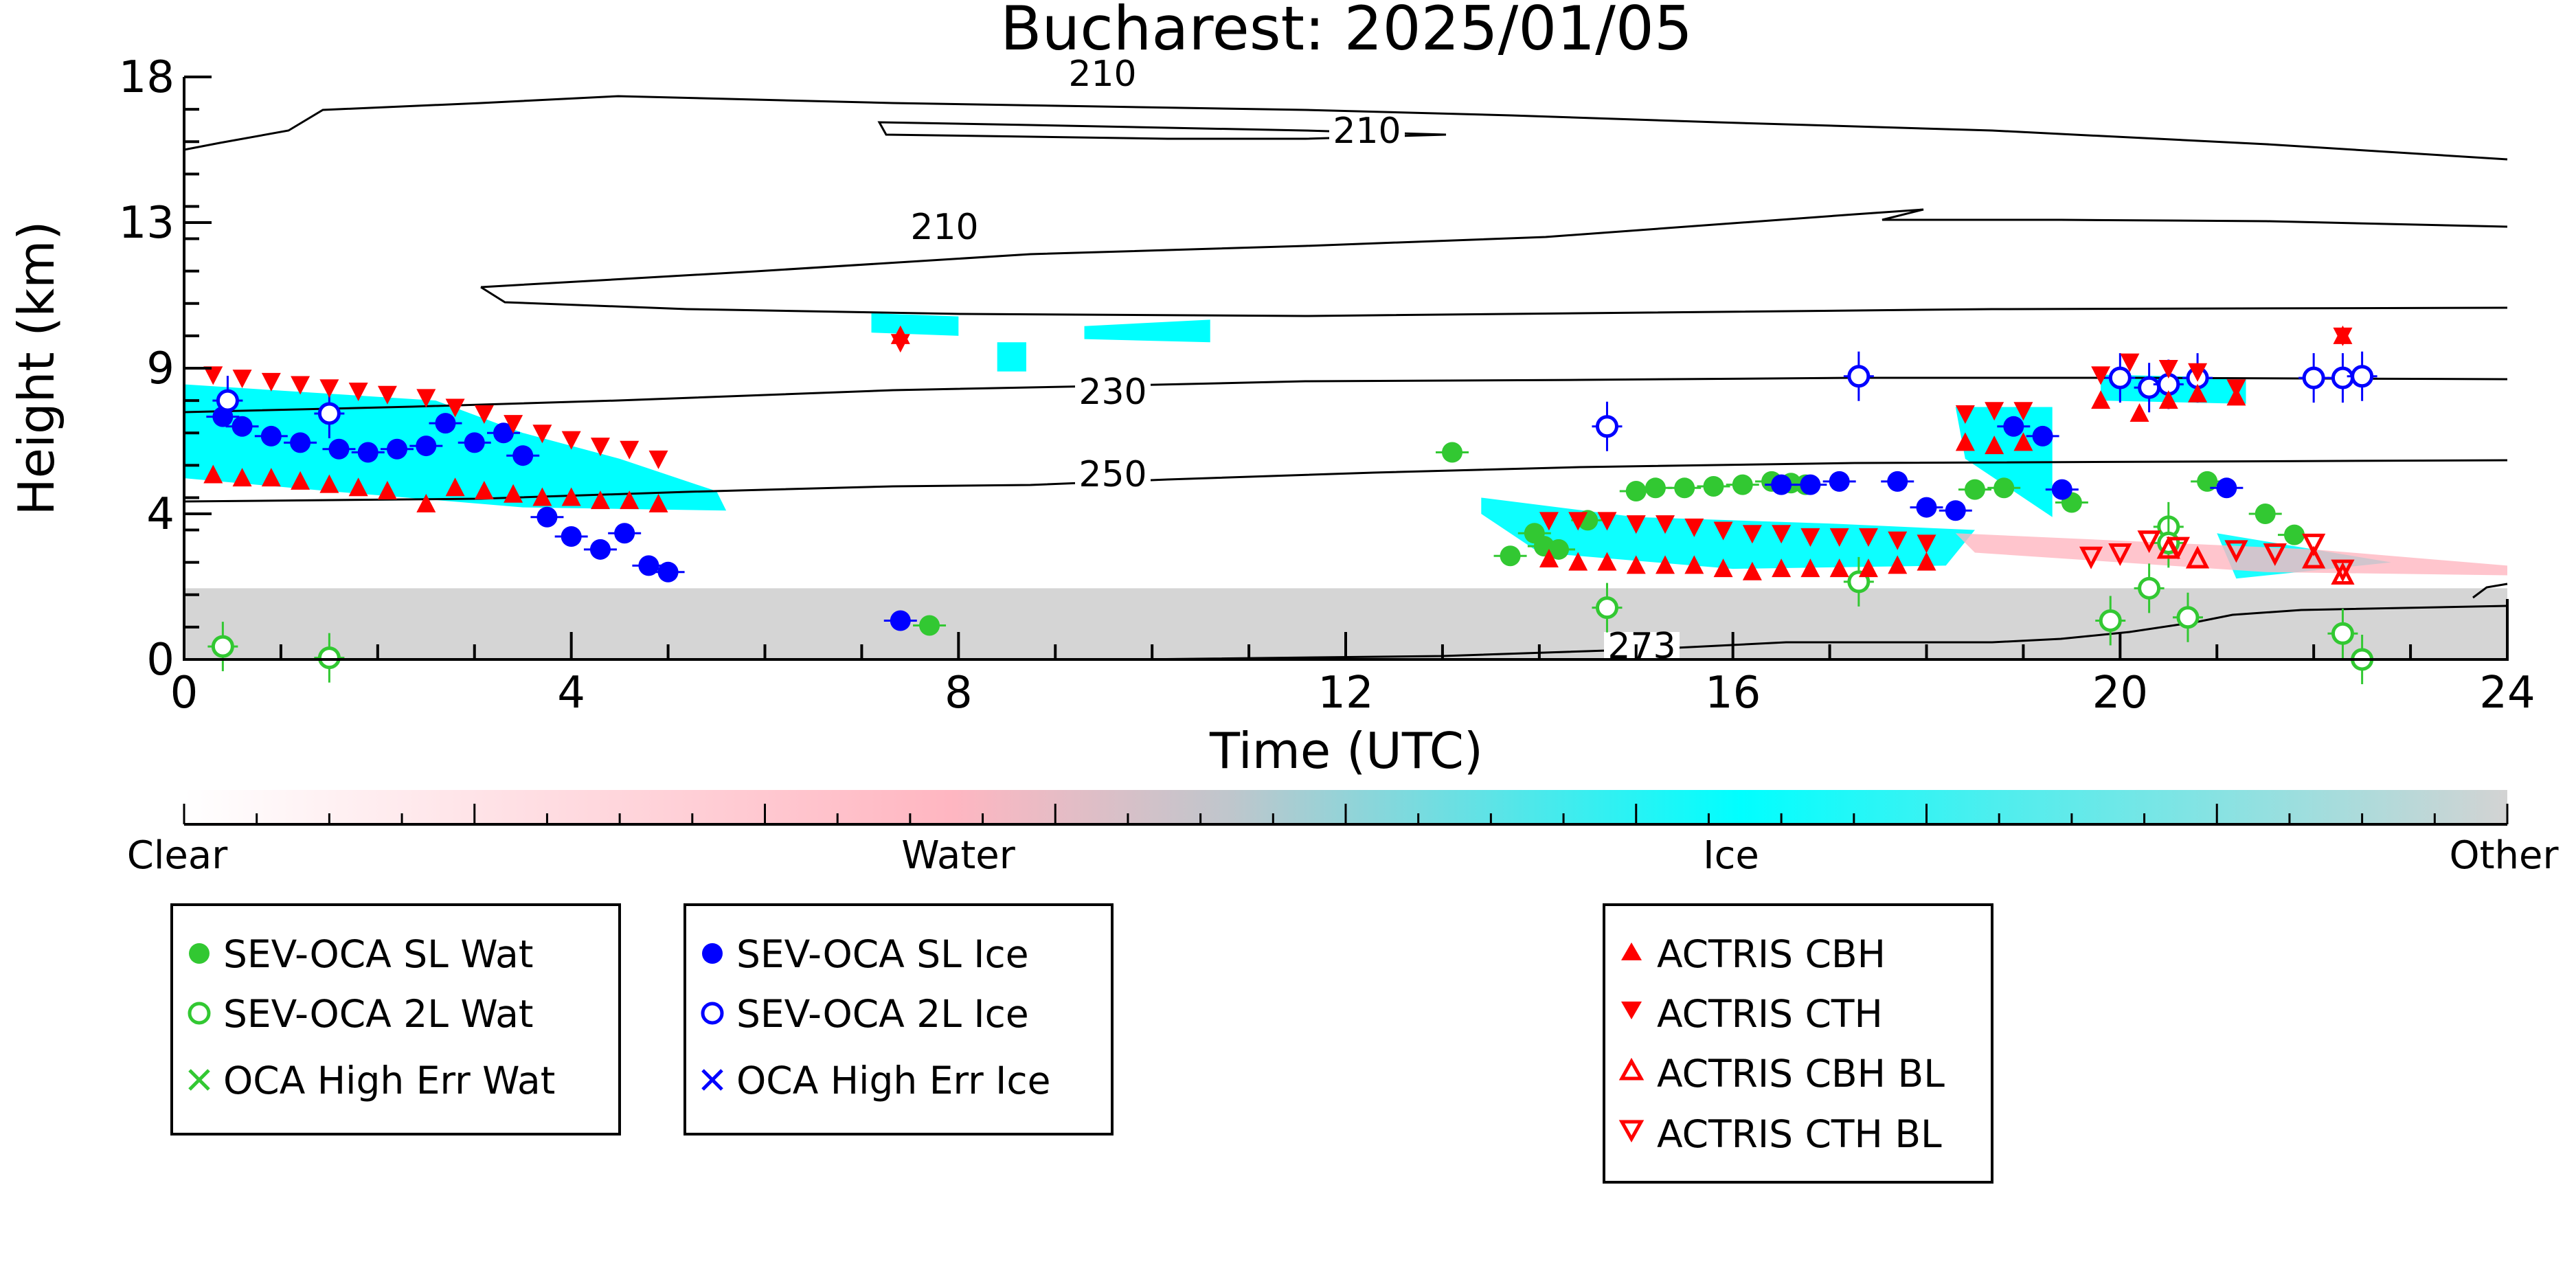 The image size is (2576, 1288). Describe the element at coordinates (1345, 693) in the screenshot. I see `x-tick-label: 12` at that location.